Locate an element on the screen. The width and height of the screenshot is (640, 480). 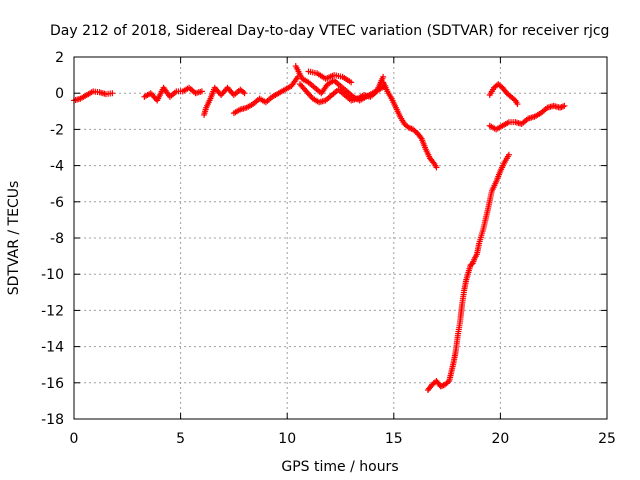
y-tick-label: -18 is located at coordinates (52, 420).